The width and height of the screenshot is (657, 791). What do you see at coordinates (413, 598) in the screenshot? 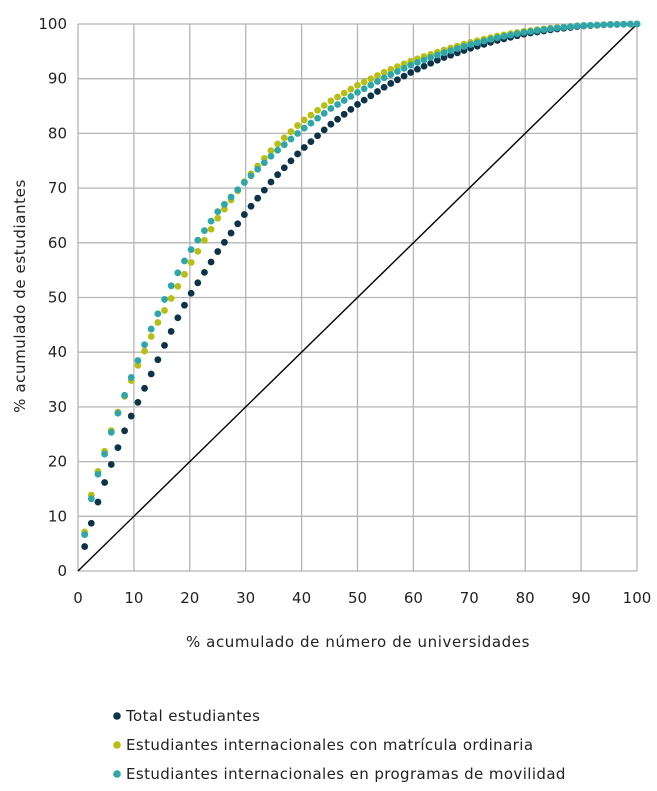
I see `x-tick-label: 60` at bounding box center [413, 598].